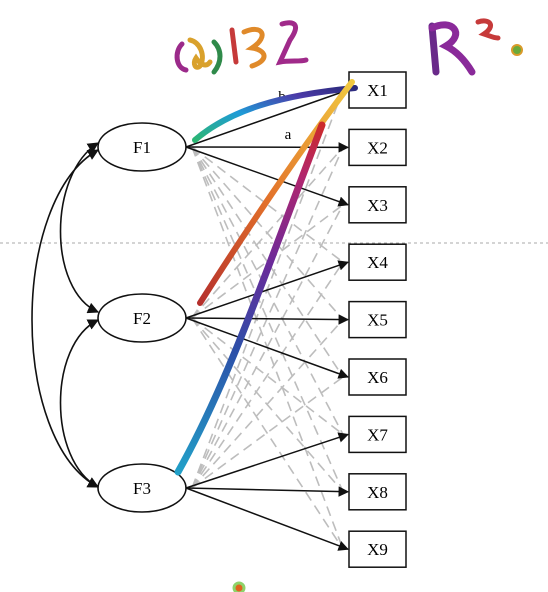 Image resolution: width=548 pixels, height=592 pixels. I want to click on indicator-x4: X4, so click(377, 262).